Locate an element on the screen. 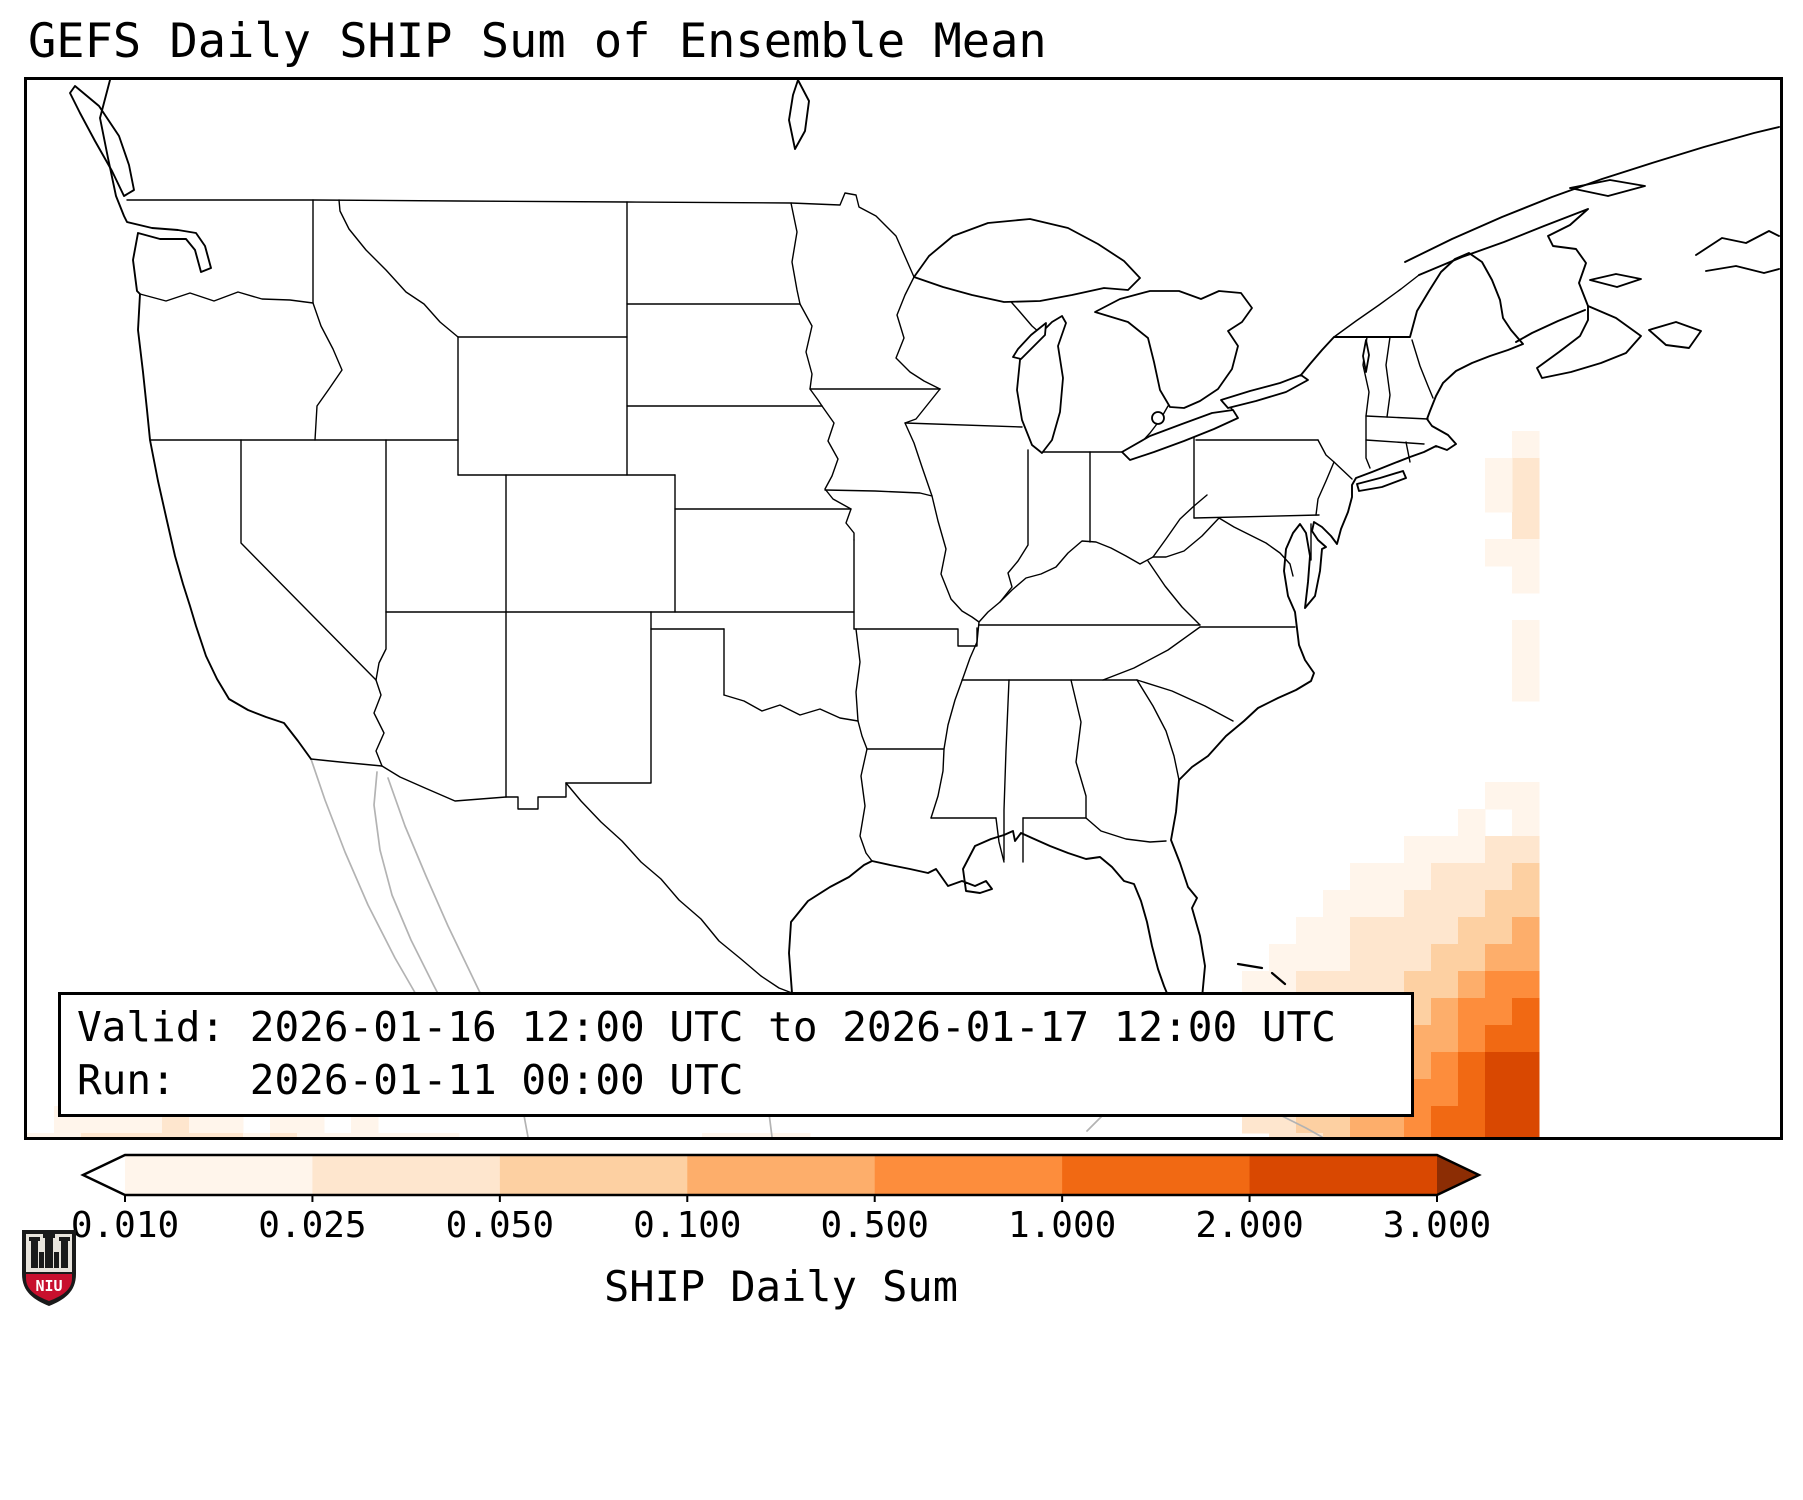  ia-mo-border is located at coordinates (878, 493).